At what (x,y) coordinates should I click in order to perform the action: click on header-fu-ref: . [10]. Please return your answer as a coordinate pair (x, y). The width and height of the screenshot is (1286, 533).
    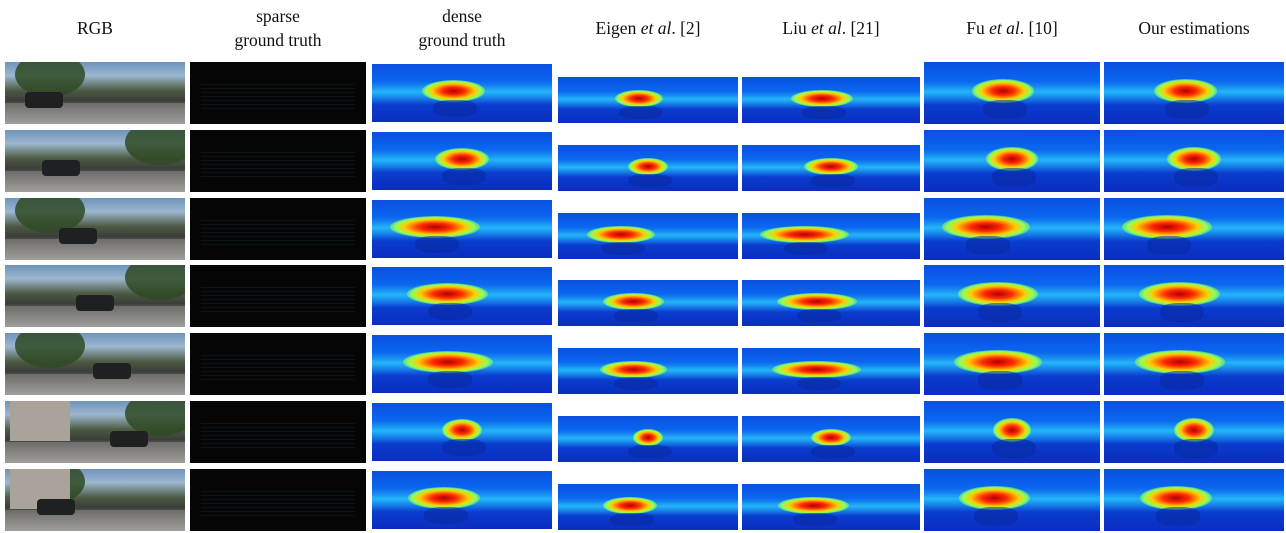
    Looking at the image, I should click on (1038, 28).